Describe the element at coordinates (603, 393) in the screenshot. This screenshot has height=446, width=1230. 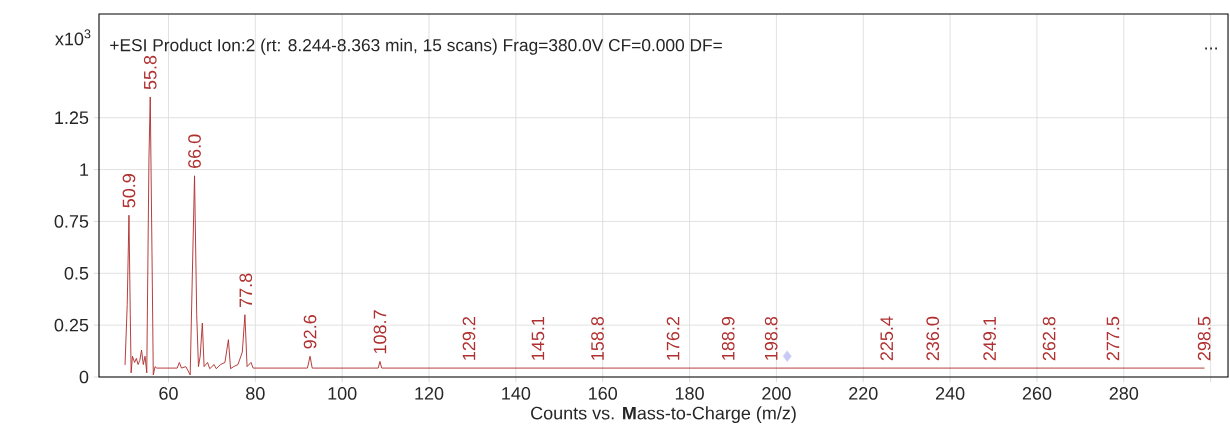
I see `x-tick-label: 160` at that location.